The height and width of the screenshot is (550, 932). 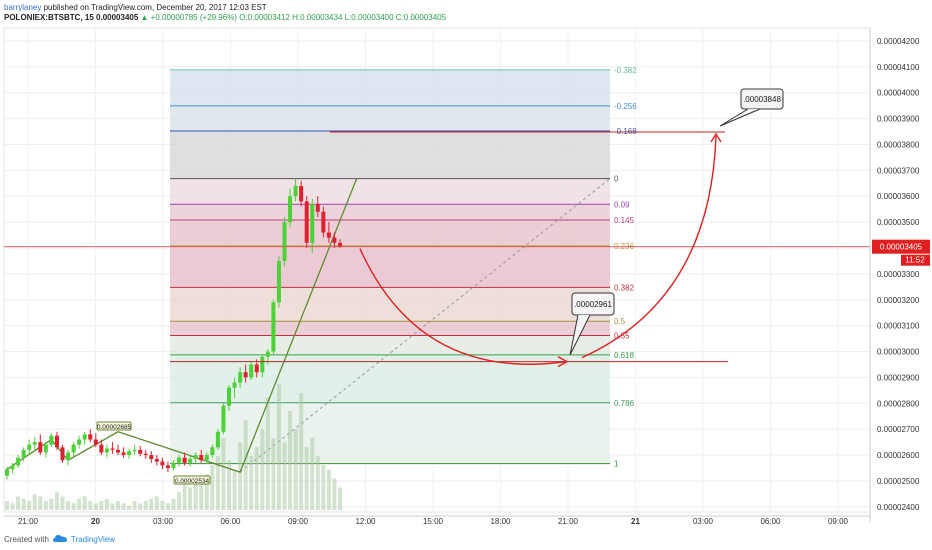 What do you see at coordinates (898, 274) in the screenshot?
I see `y-tick-label: 0.00003300` at bounding box center [898, 274].